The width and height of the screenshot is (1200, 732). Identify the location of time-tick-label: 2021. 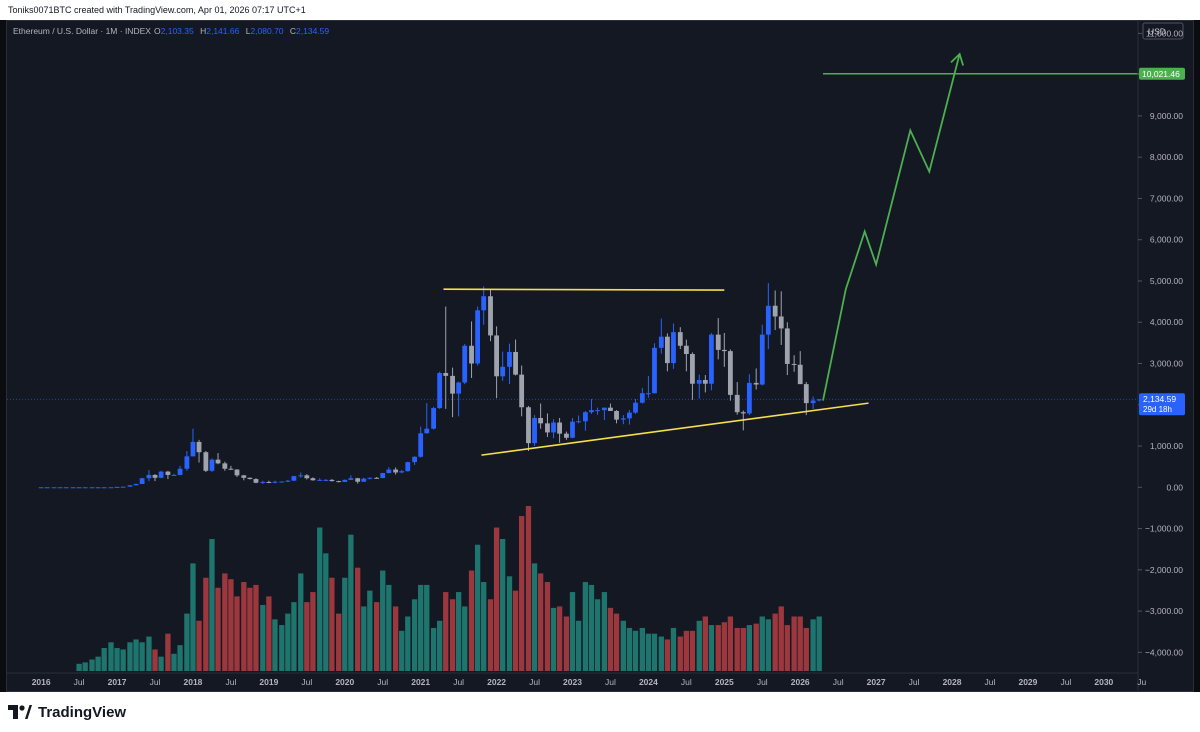
(420, 682).